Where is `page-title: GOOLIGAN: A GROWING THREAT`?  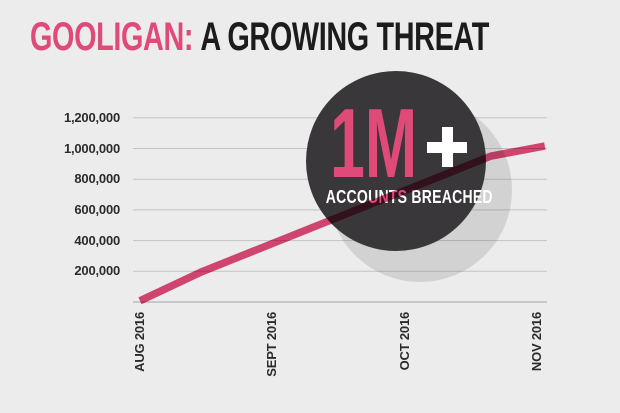 page-title: GOOLIGAN: A GROWING THREAT is located at coordinates (259, 37).